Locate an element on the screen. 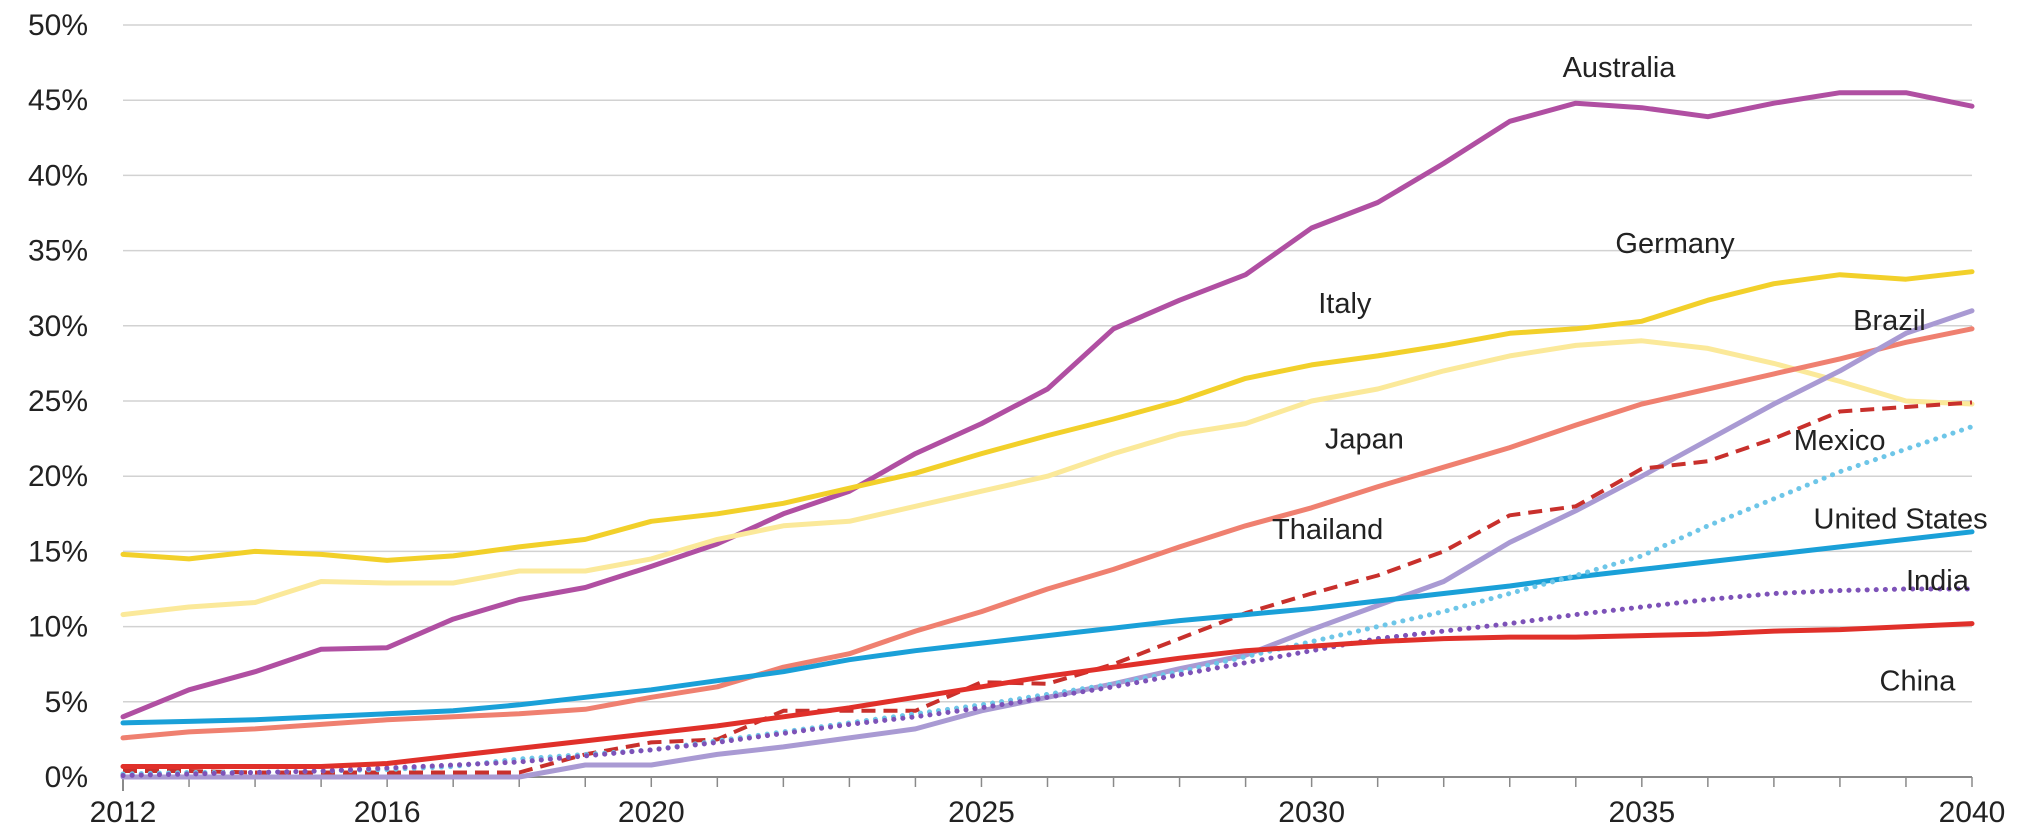  y-tick-label: 50% is located at coordinates (58, 25).